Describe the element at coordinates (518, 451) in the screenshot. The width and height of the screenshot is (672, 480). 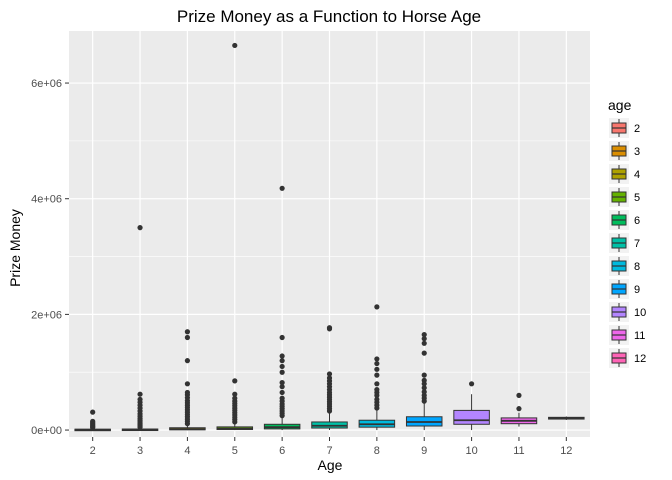
I see `x-tick-label: 11` at that location.